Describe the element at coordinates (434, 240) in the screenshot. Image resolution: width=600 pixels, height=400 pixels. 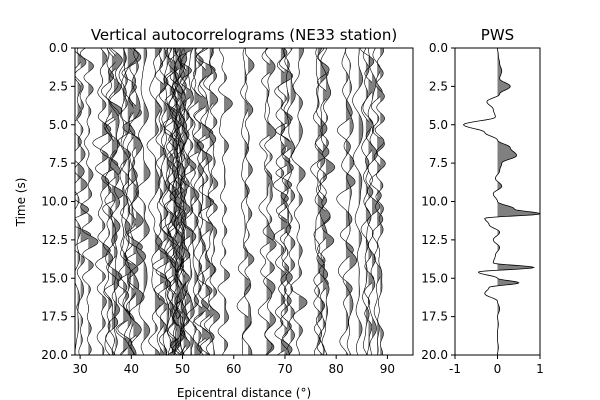
I see `pws-y-tick-label: 12.5` at that location.